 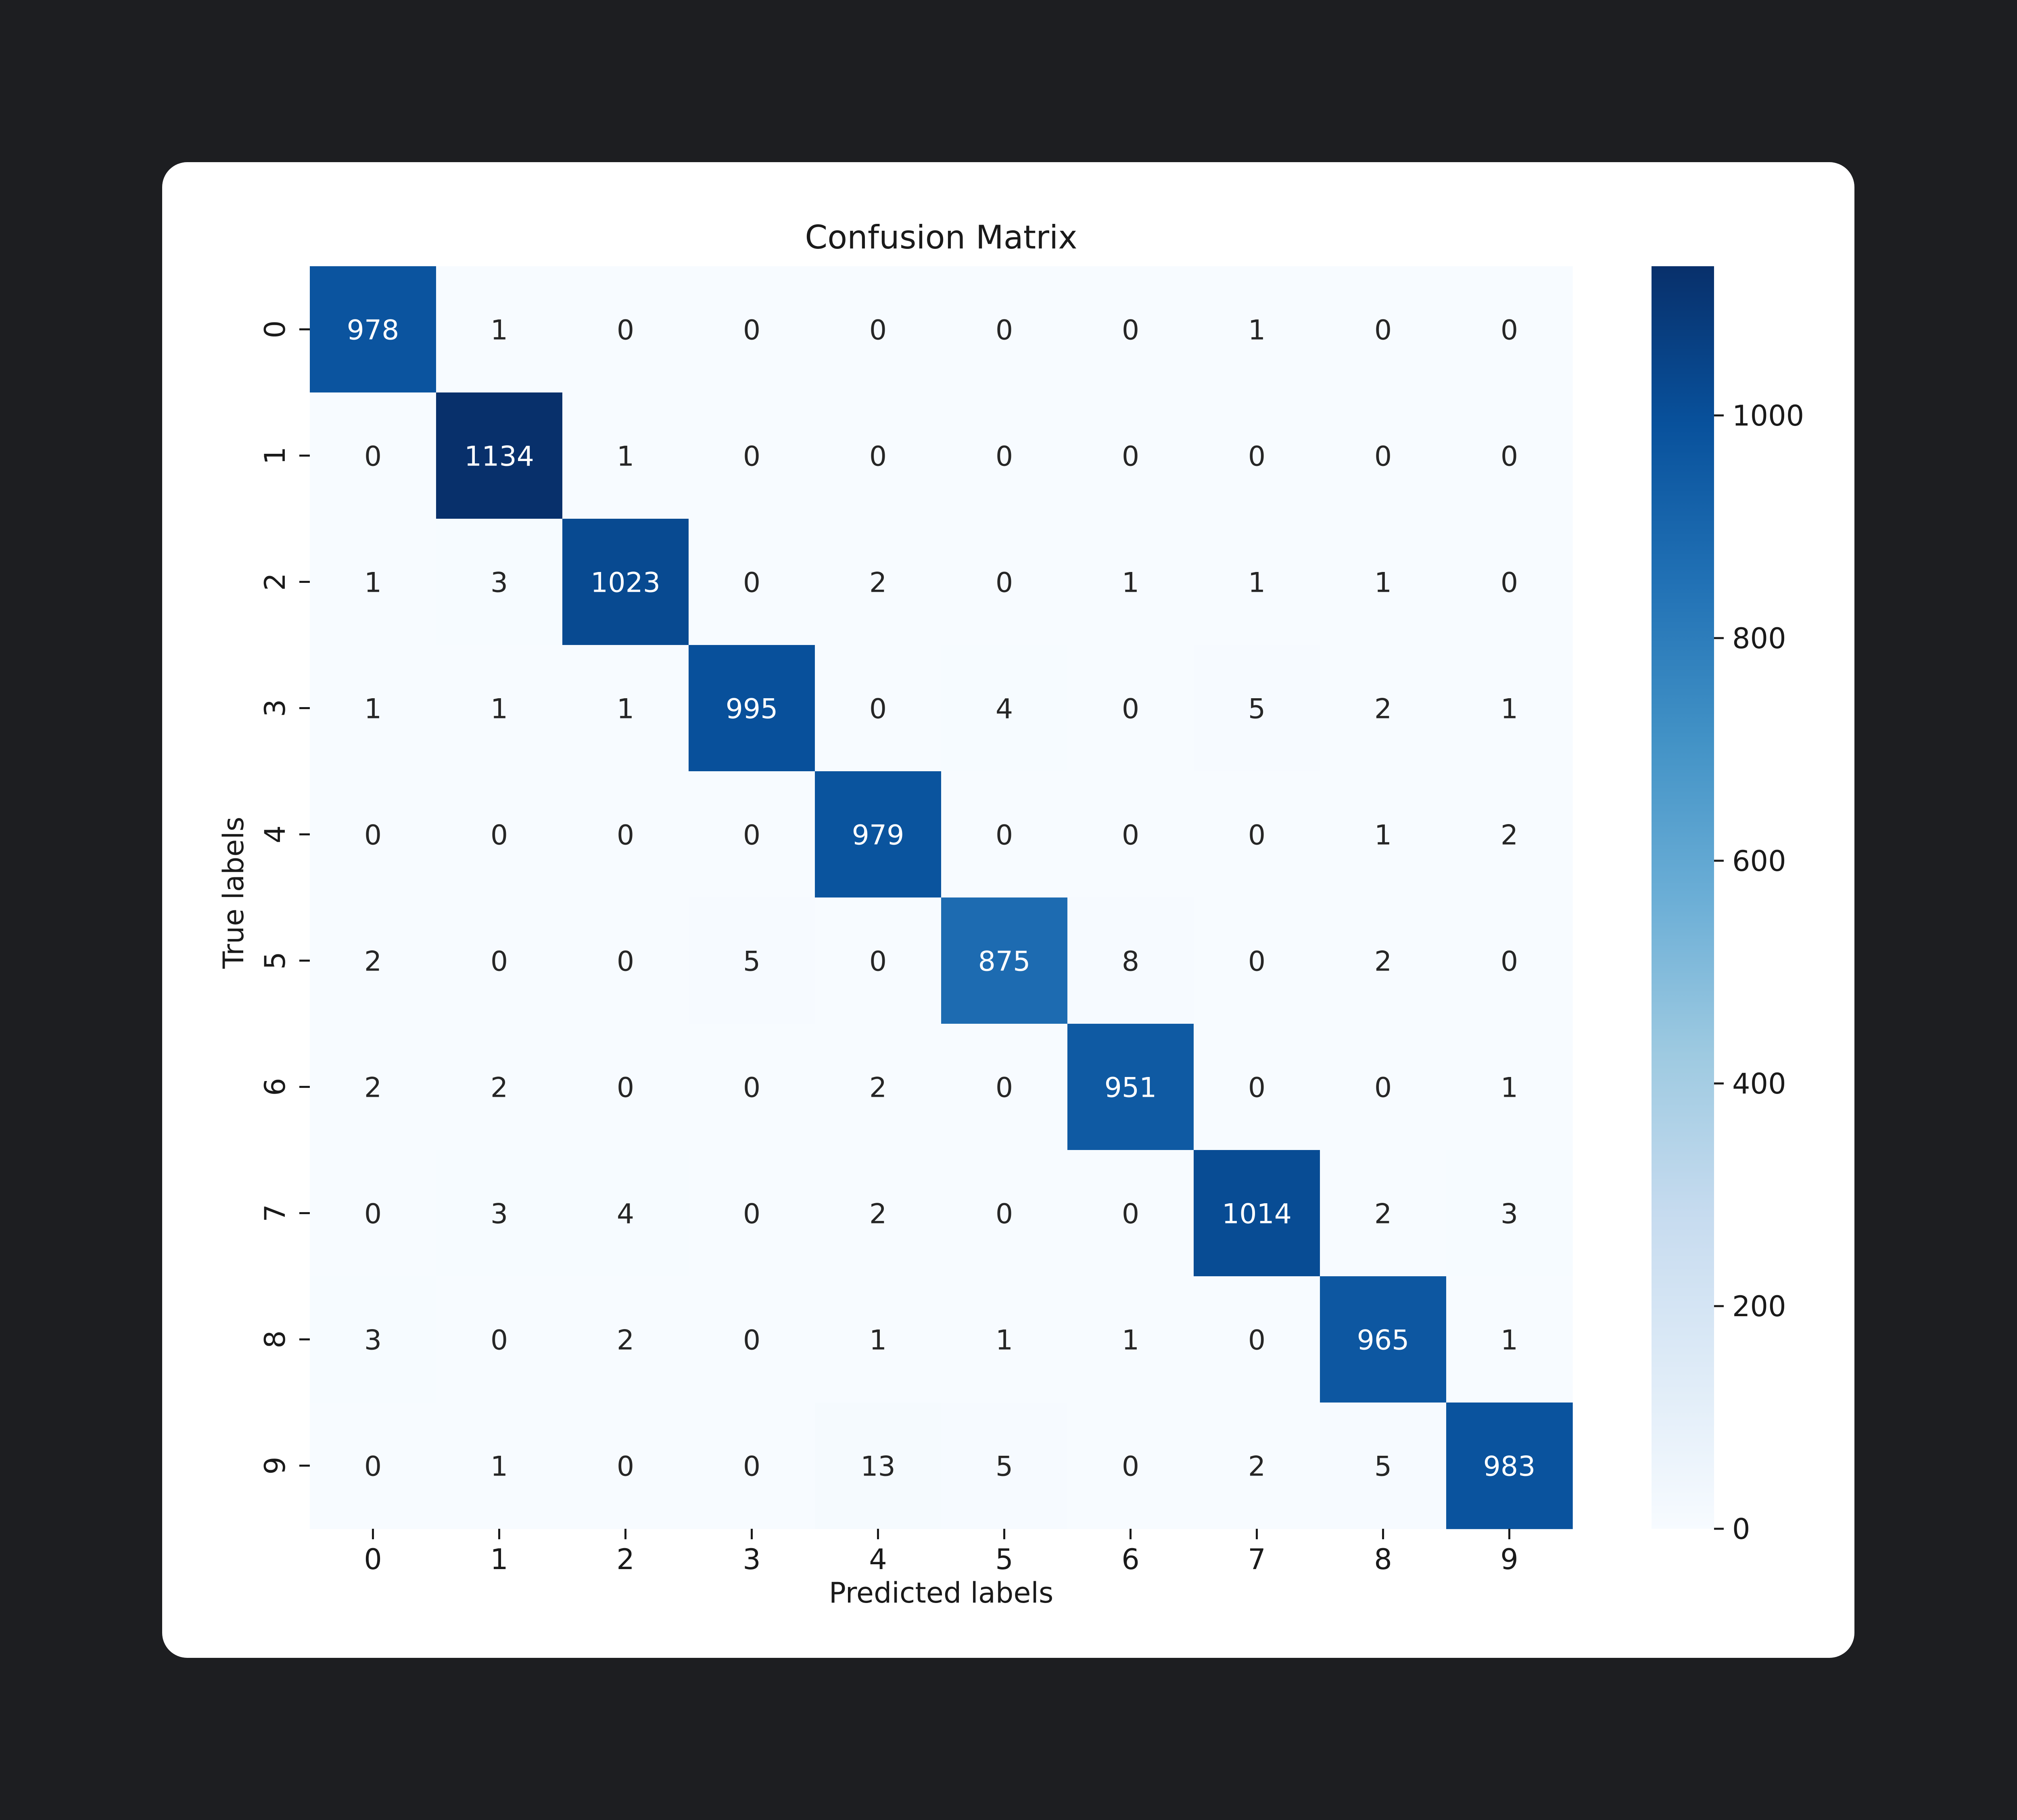 I want to click on colorbar-tick-label: 800, so click(x=1759, y=638).